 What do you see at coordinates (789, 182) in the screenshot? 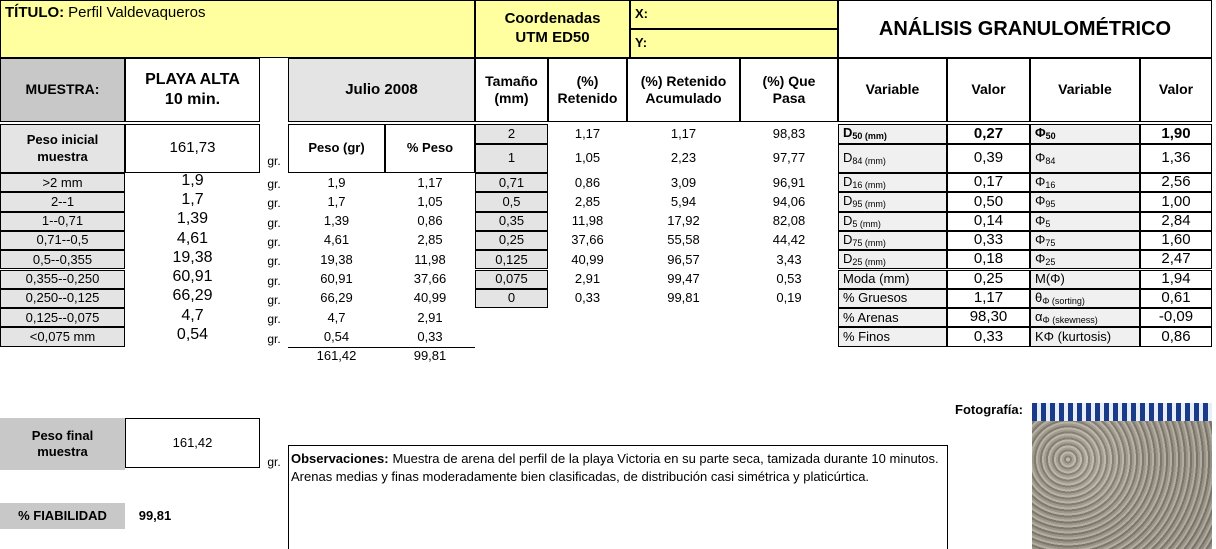
I see `cell-text: 96,91` at bounding box center [789, 182].